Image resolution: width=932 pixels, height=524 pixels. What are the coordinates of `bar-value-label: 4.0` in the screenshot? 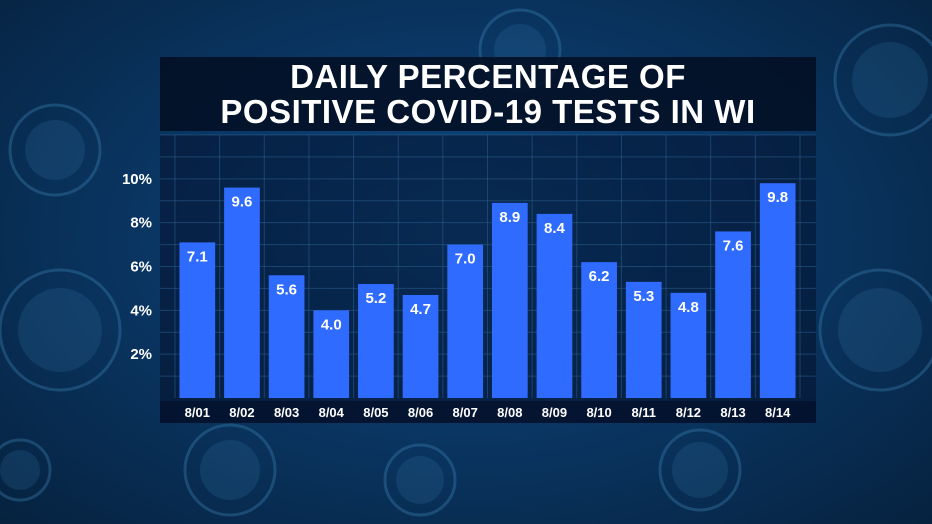 It's located at (331, 324).